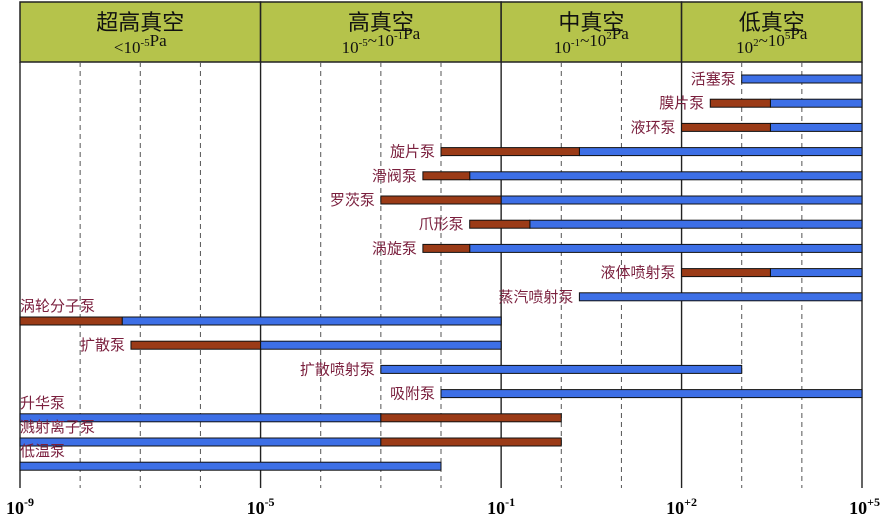 This screenshot has width=896, height=532. Describe the element at coordinates (653, 127) in the screenshot. I see `pump-label: 液环泵` at that location.